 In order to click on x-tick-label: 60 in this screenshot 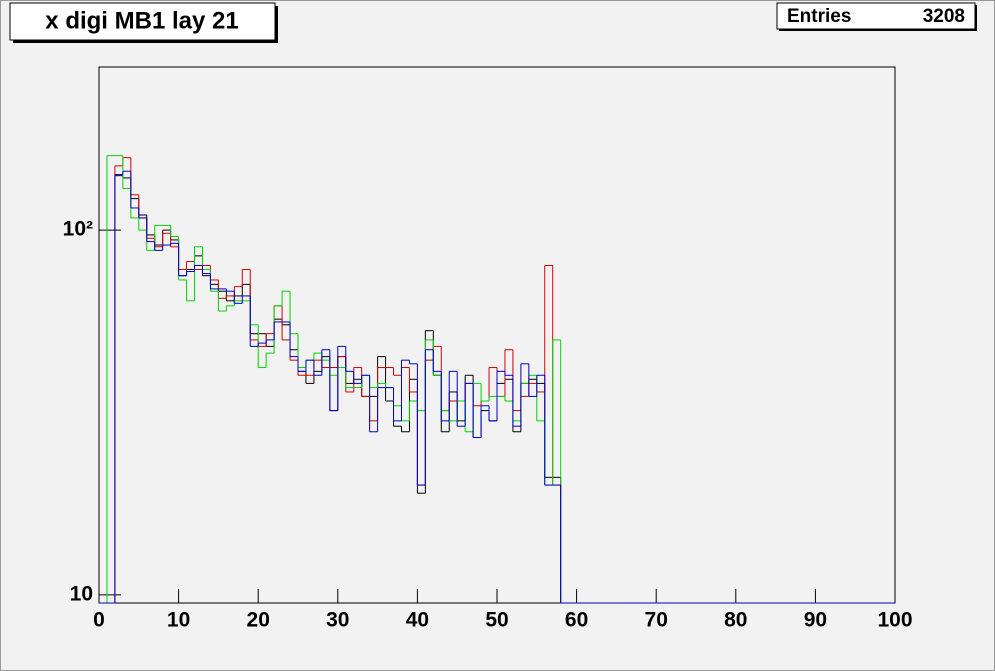, I will do `click(576, 620)`.